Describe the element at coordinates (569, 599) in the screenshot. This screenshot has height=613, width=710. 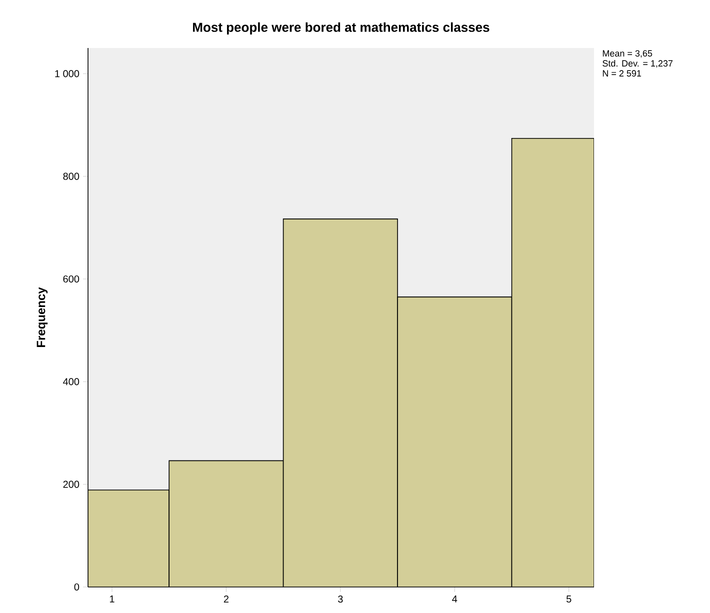
I see `x-tick-label: 5` at that location.